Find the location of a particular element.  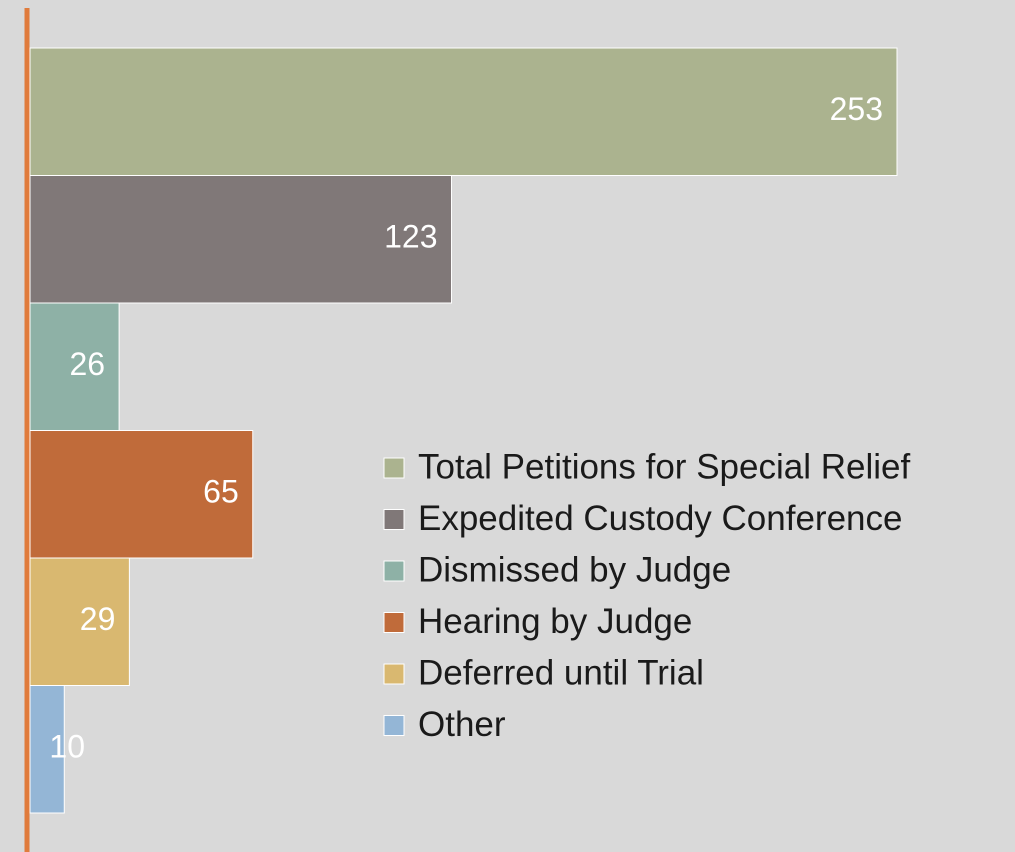

data-label: 123 is located at coordinates (410, 237).